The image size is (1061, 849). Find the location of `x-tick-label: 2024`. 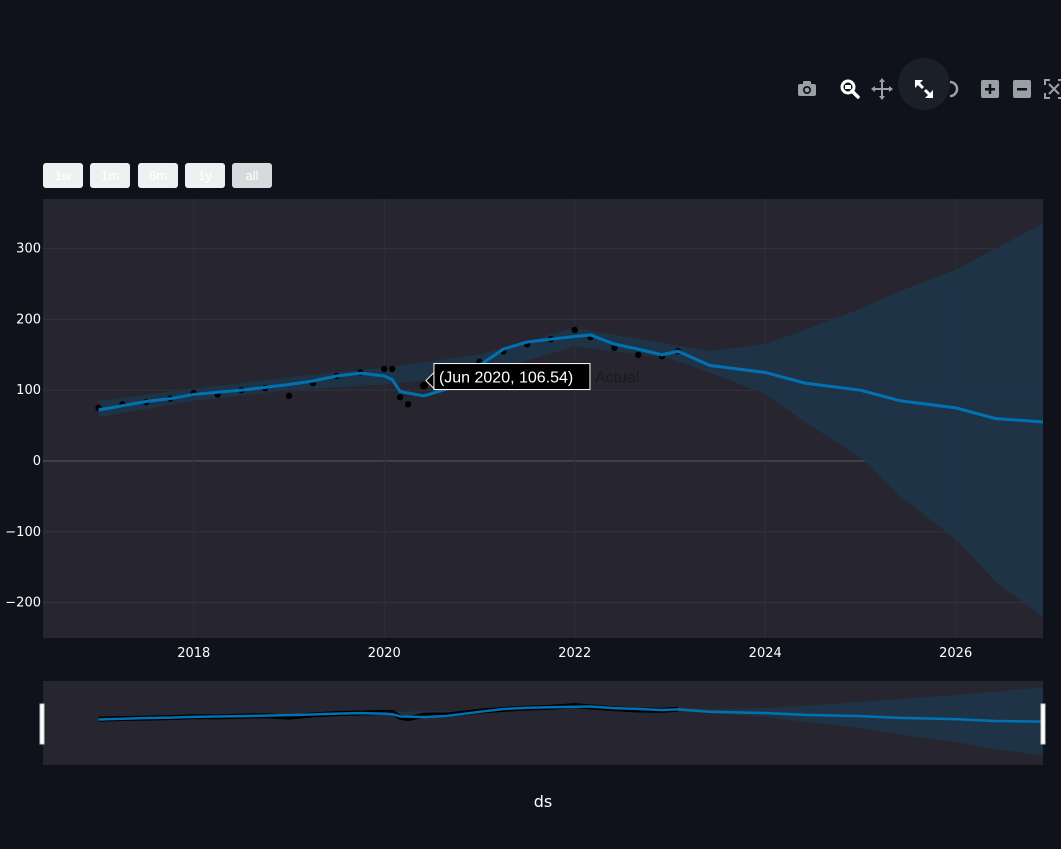

x-tick-label: 2024 is located at coordinates (765, 653).